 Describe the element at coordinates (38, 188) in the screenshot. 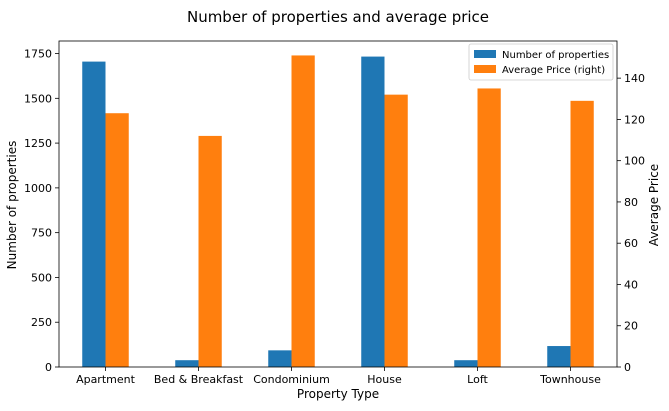

I see `y-left-tick-label: 1000` at that location.